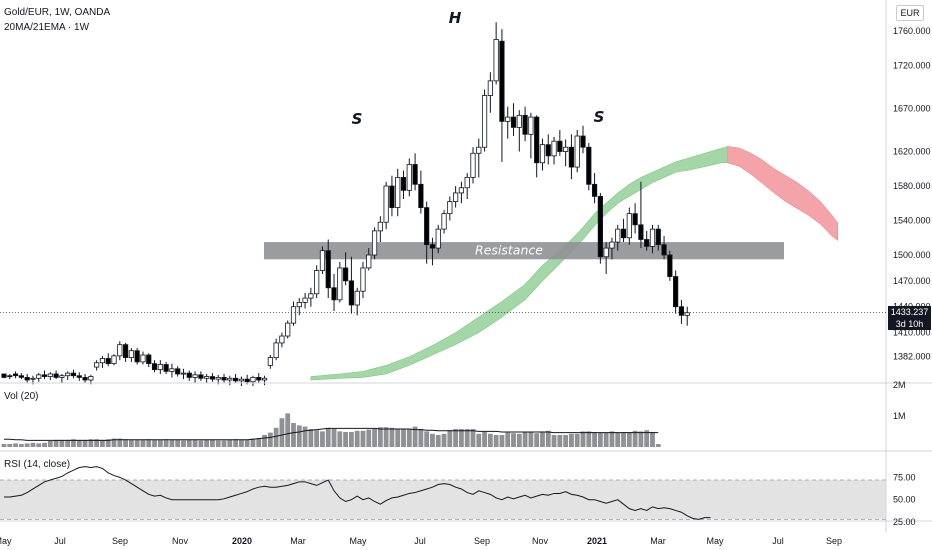 This screenshot has width=932, height=550. Describe the element at coordinates (357, 493) in the screenshot. I see `rsi-line` at that location.